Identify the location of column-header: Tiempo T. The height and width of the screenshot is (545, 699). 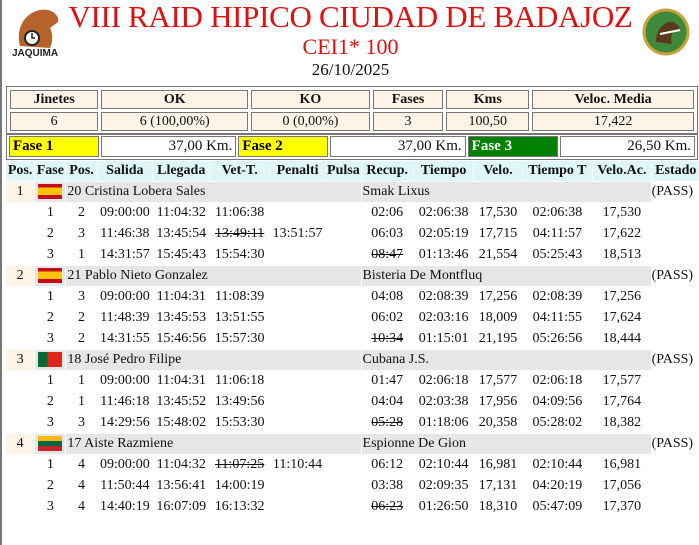
(557, 171).